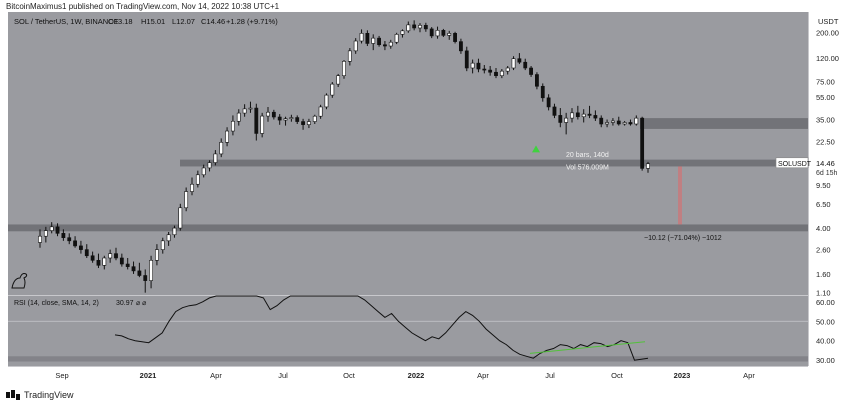 The image size is (850, 408). What do you see at coordinates (19, 281) in the screenshot?
I see `dino-outline` at bounding box center [19, 281].